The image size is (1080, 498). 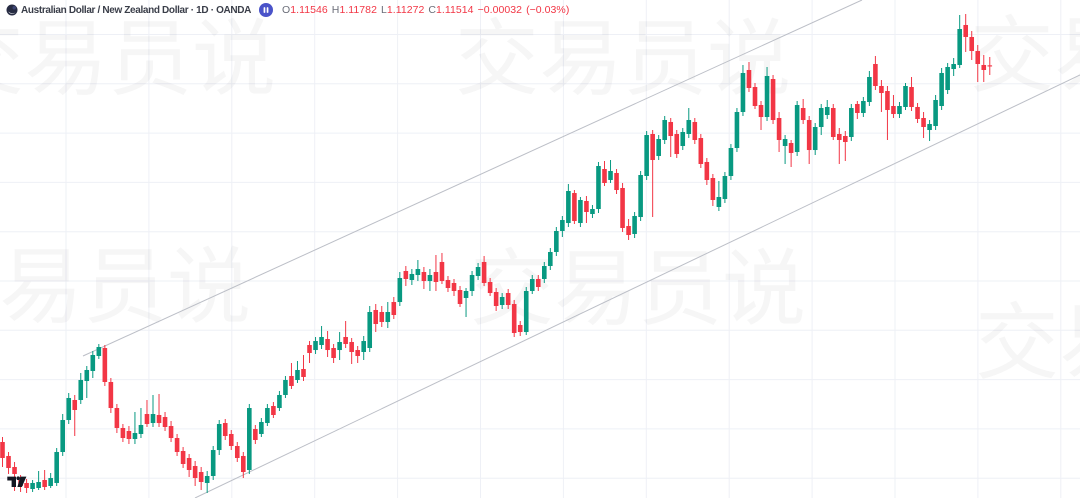 What do you see at coordinates (266, 10) in the screenshot?
I see `market-status-pause-icon` at bounding box center [266, 10].